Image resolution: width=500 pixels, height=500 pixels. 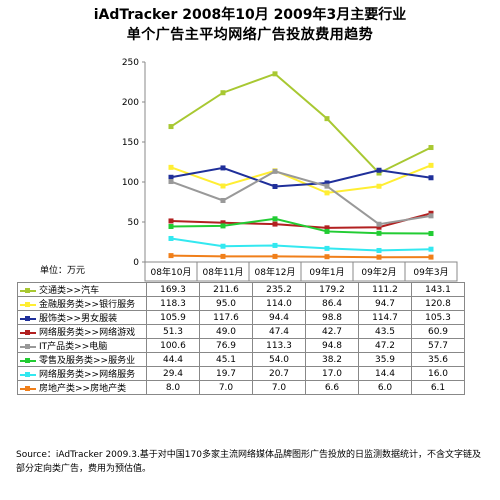 I want to click on table-cell: 20.7, so click(x=279, y=373).